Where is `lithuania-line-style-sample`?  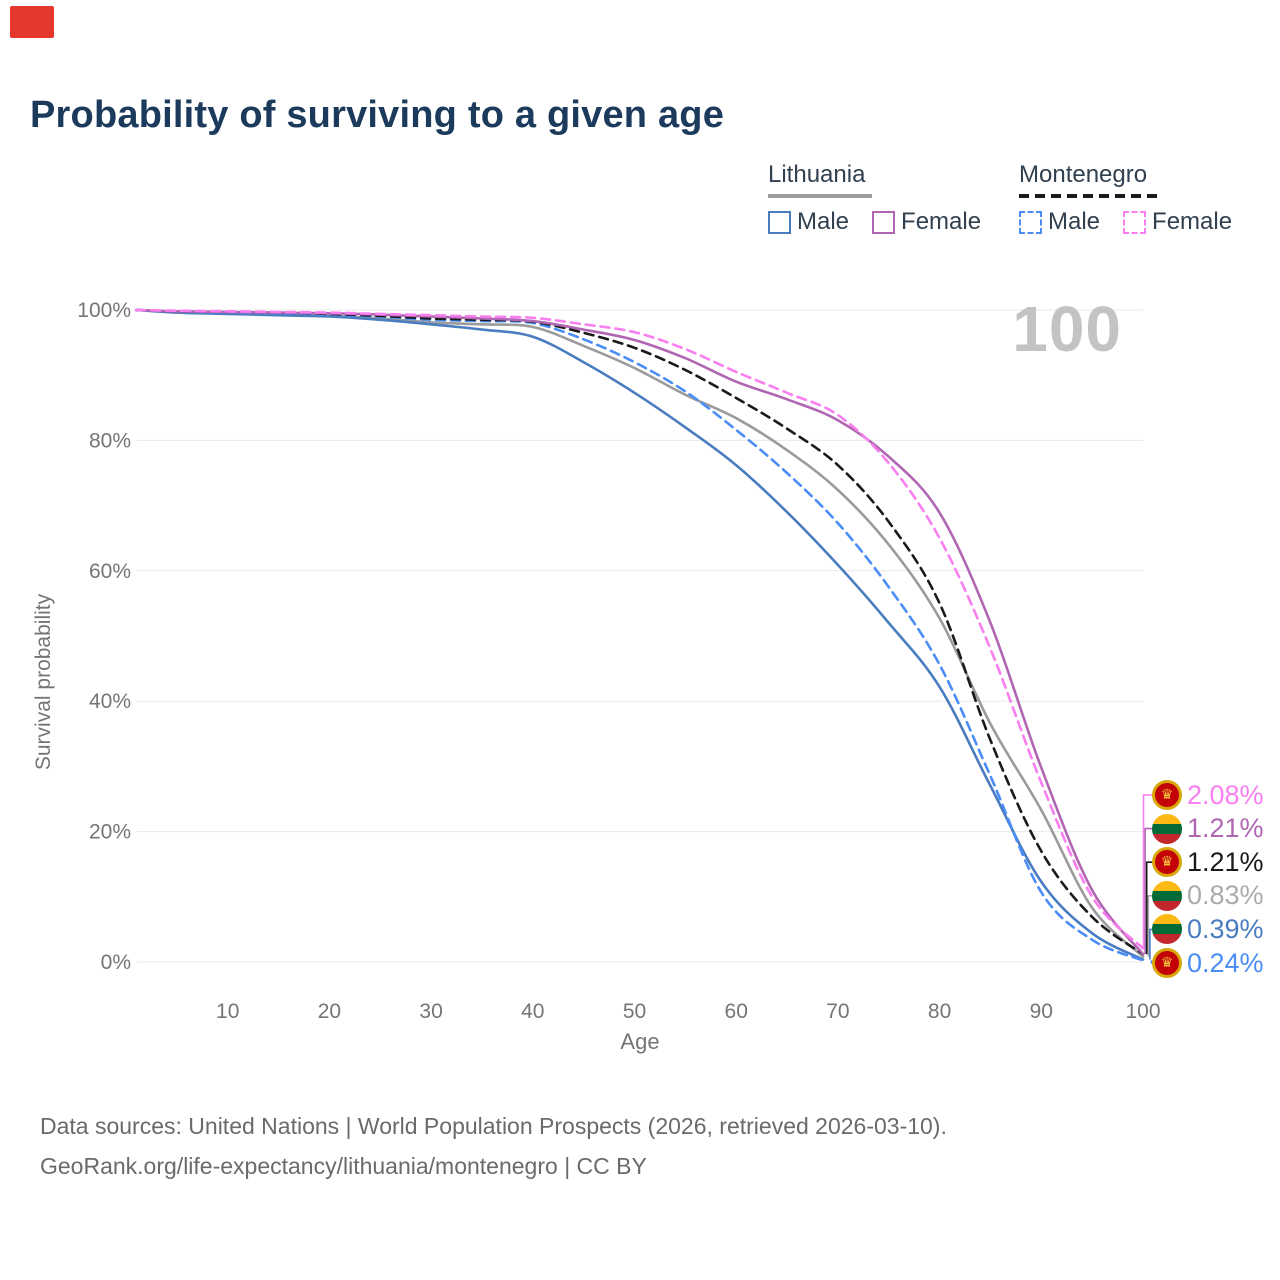 lithuania-line-style-sample is located at coordinates (820, 196).